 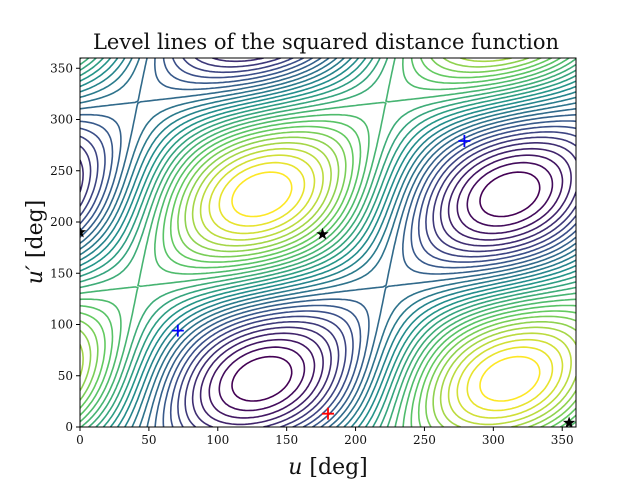 What do you see at coordinates (562, 440) in the screenshot?
I see `x-tick-label: 350` at bounding box center [562, 440].